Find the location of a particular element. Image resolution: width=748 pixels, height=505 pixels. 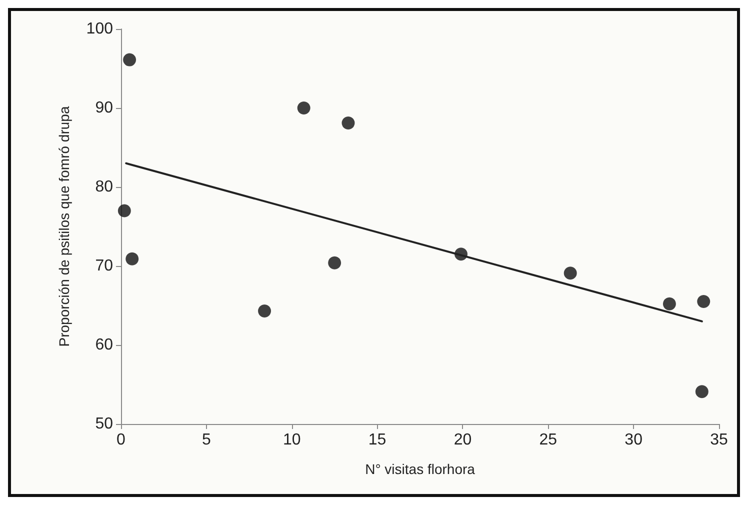

x-tick-label: 5 is located at coordinates (206, 440).